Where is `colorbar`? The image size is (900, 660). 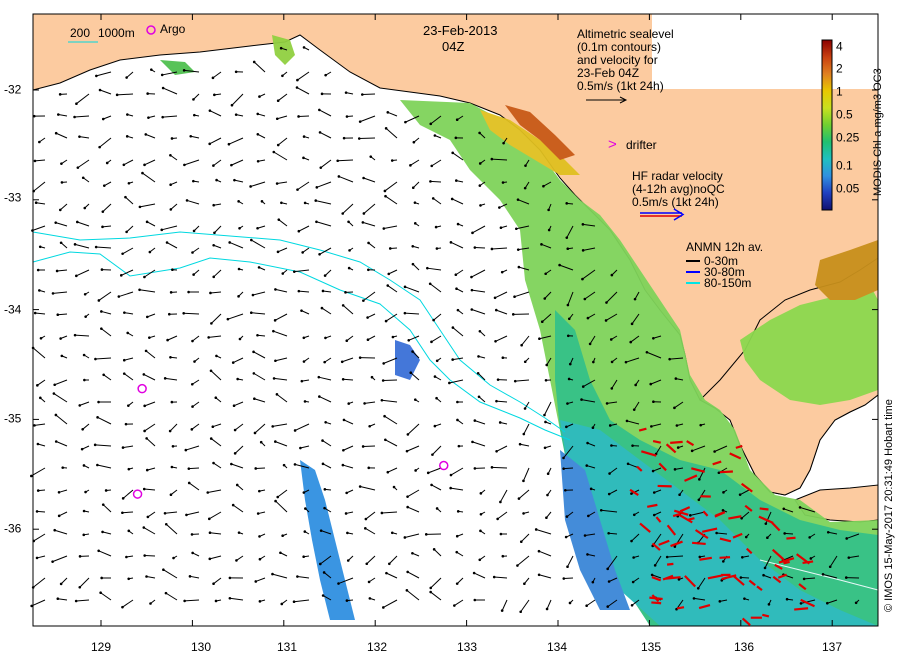 colorbar is located at coordinates (827, 125).